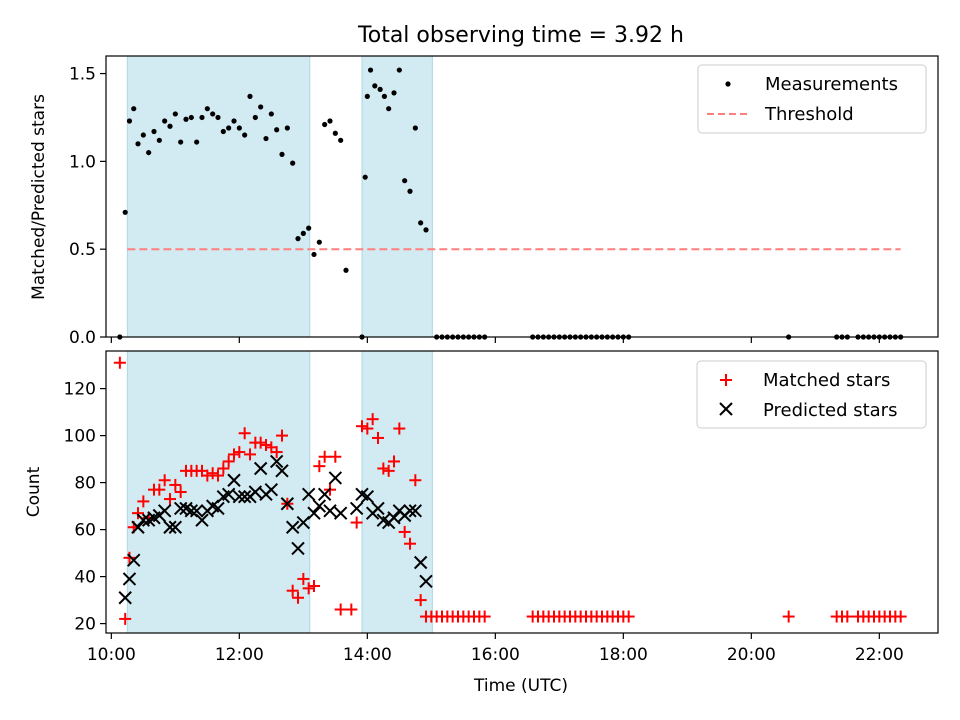 This screenshot has height=720, width=960. I want to click on x-axis-label: Time (UTC), so click(520, 686).